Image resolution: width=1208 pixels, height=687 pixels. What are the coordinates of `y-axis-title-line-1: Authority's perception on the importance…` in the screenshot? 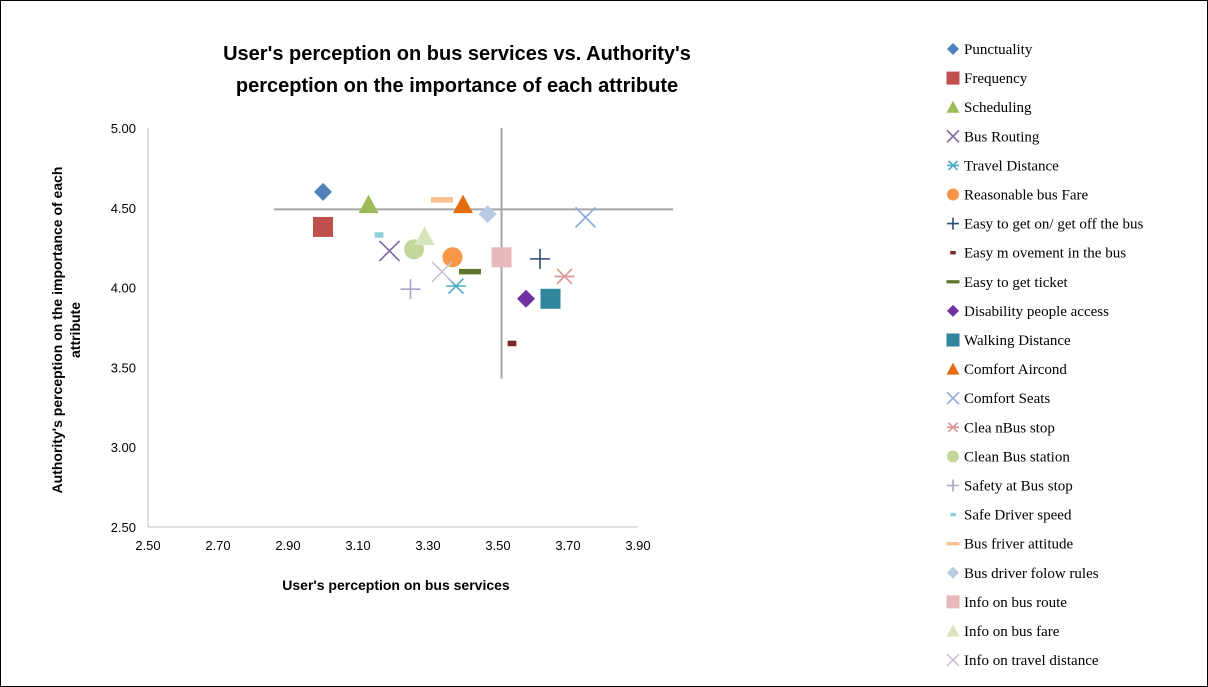 It's located at (57, 330).